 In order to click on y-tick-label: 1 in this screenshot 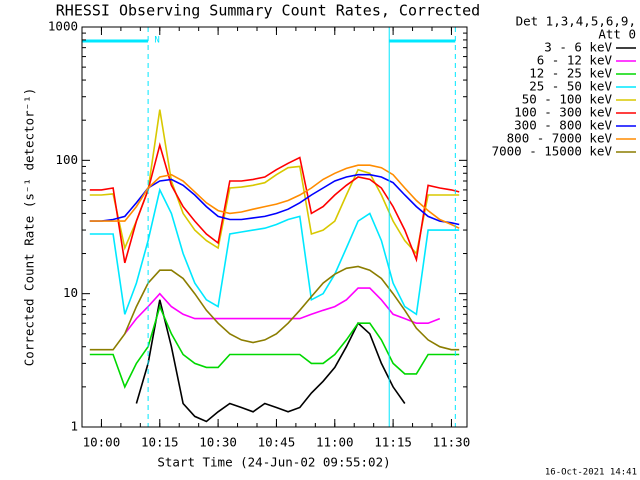, I will do `click(74, 426)`.